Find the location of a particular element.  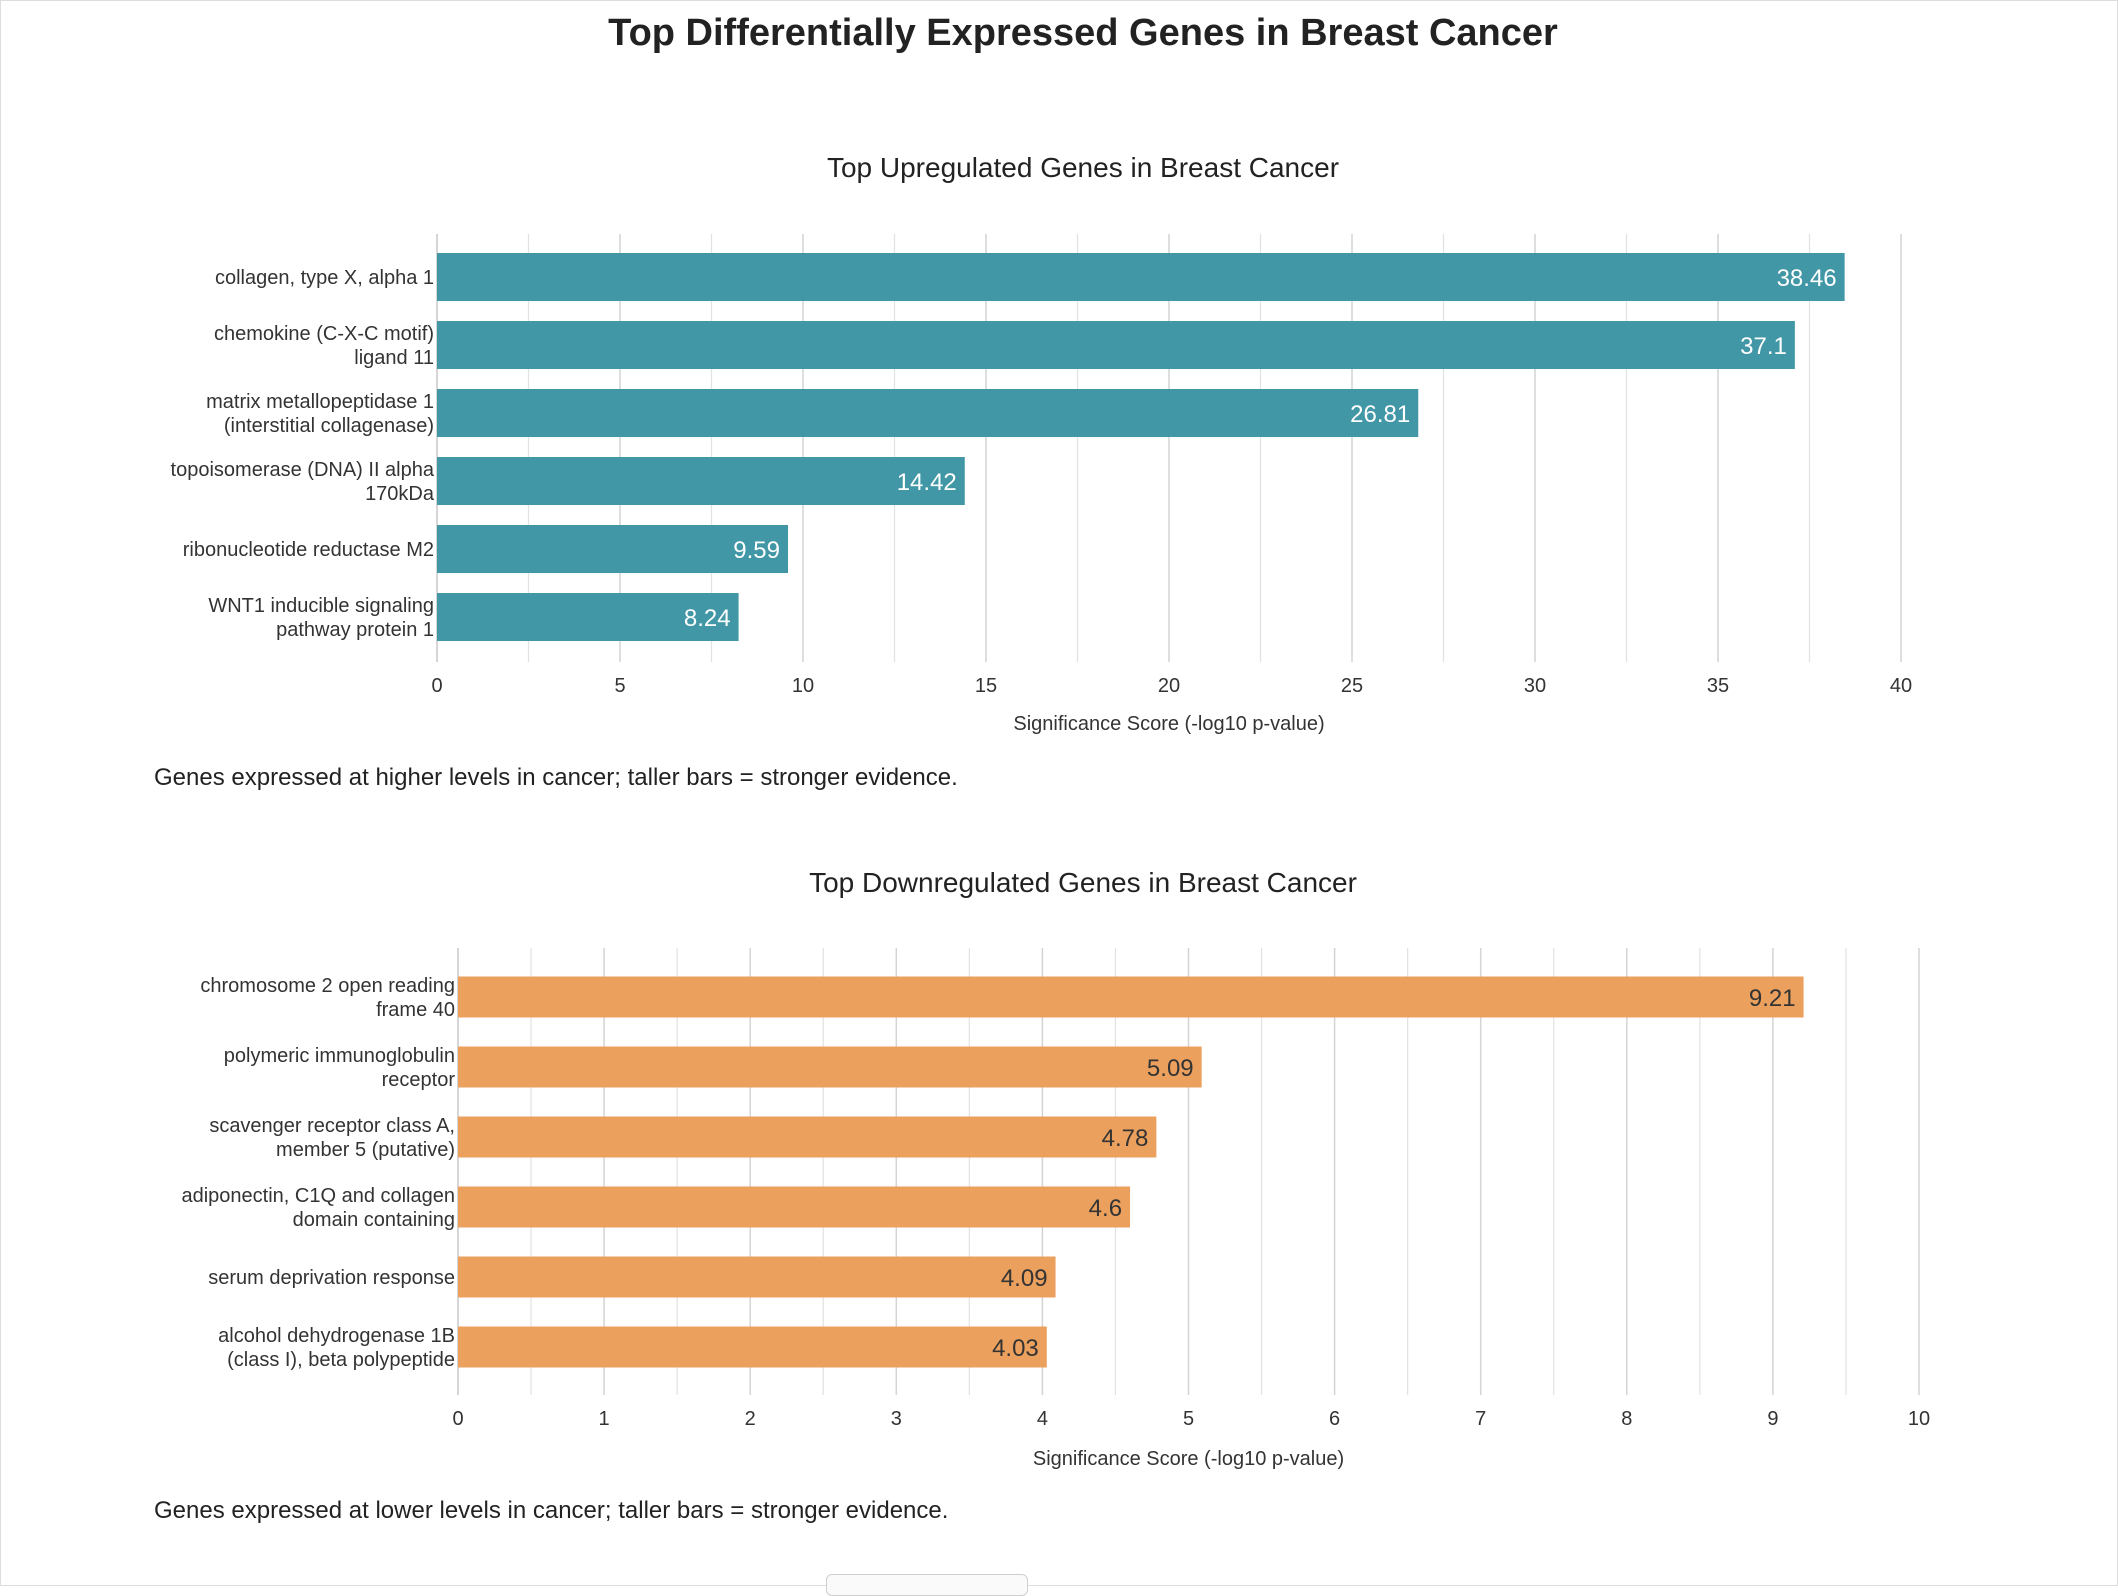

downregulated-x-tick-label: 2 is located at coordinates (750, 1419).